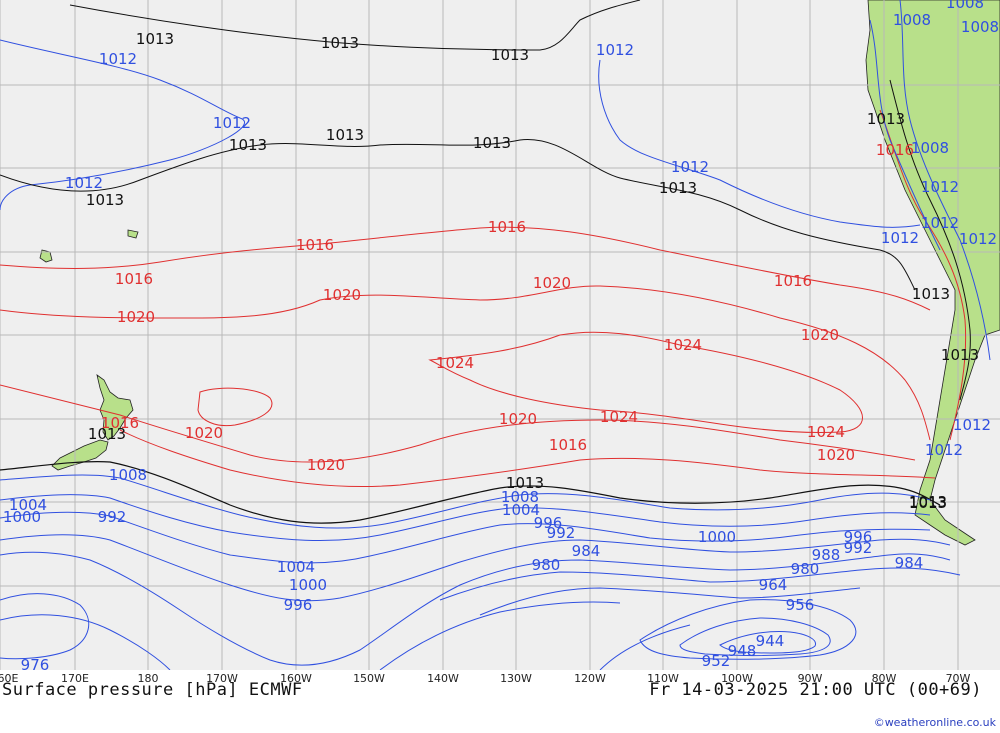 This screenshot has width=1000, height=733. Describe the element at coordinates (516, 678) in the screenshot. I see `longitude-label: 130W` at that location.